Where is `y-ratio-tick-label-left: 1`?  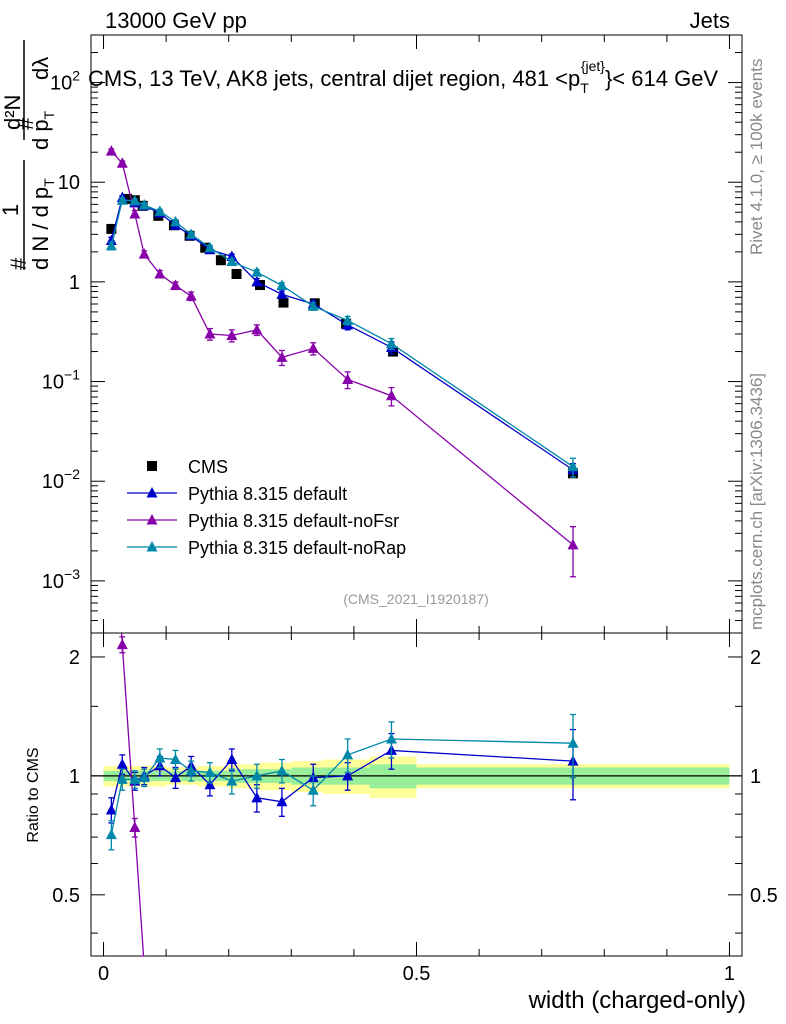
y-ratio-tick-label-left: 1 is located at coordinates (74, 777).